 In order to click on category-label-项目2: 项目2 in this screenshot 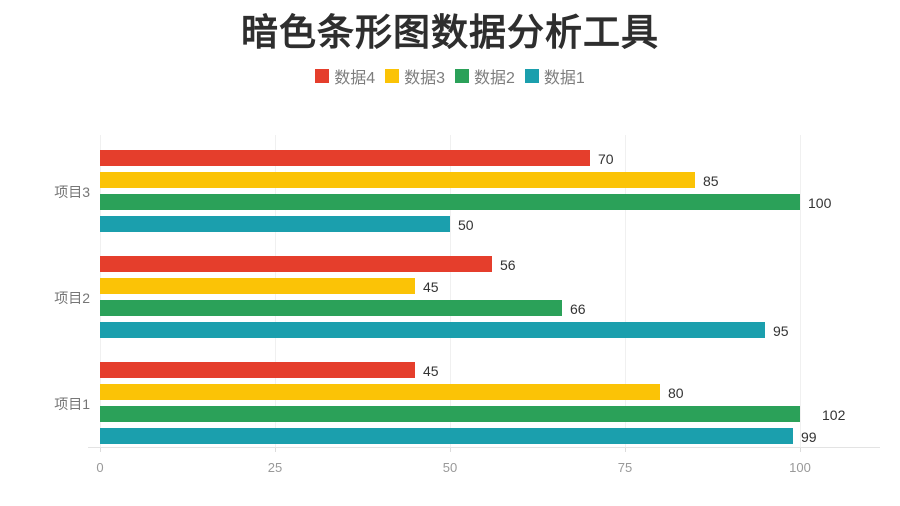, I will do `click(72, 298)`.